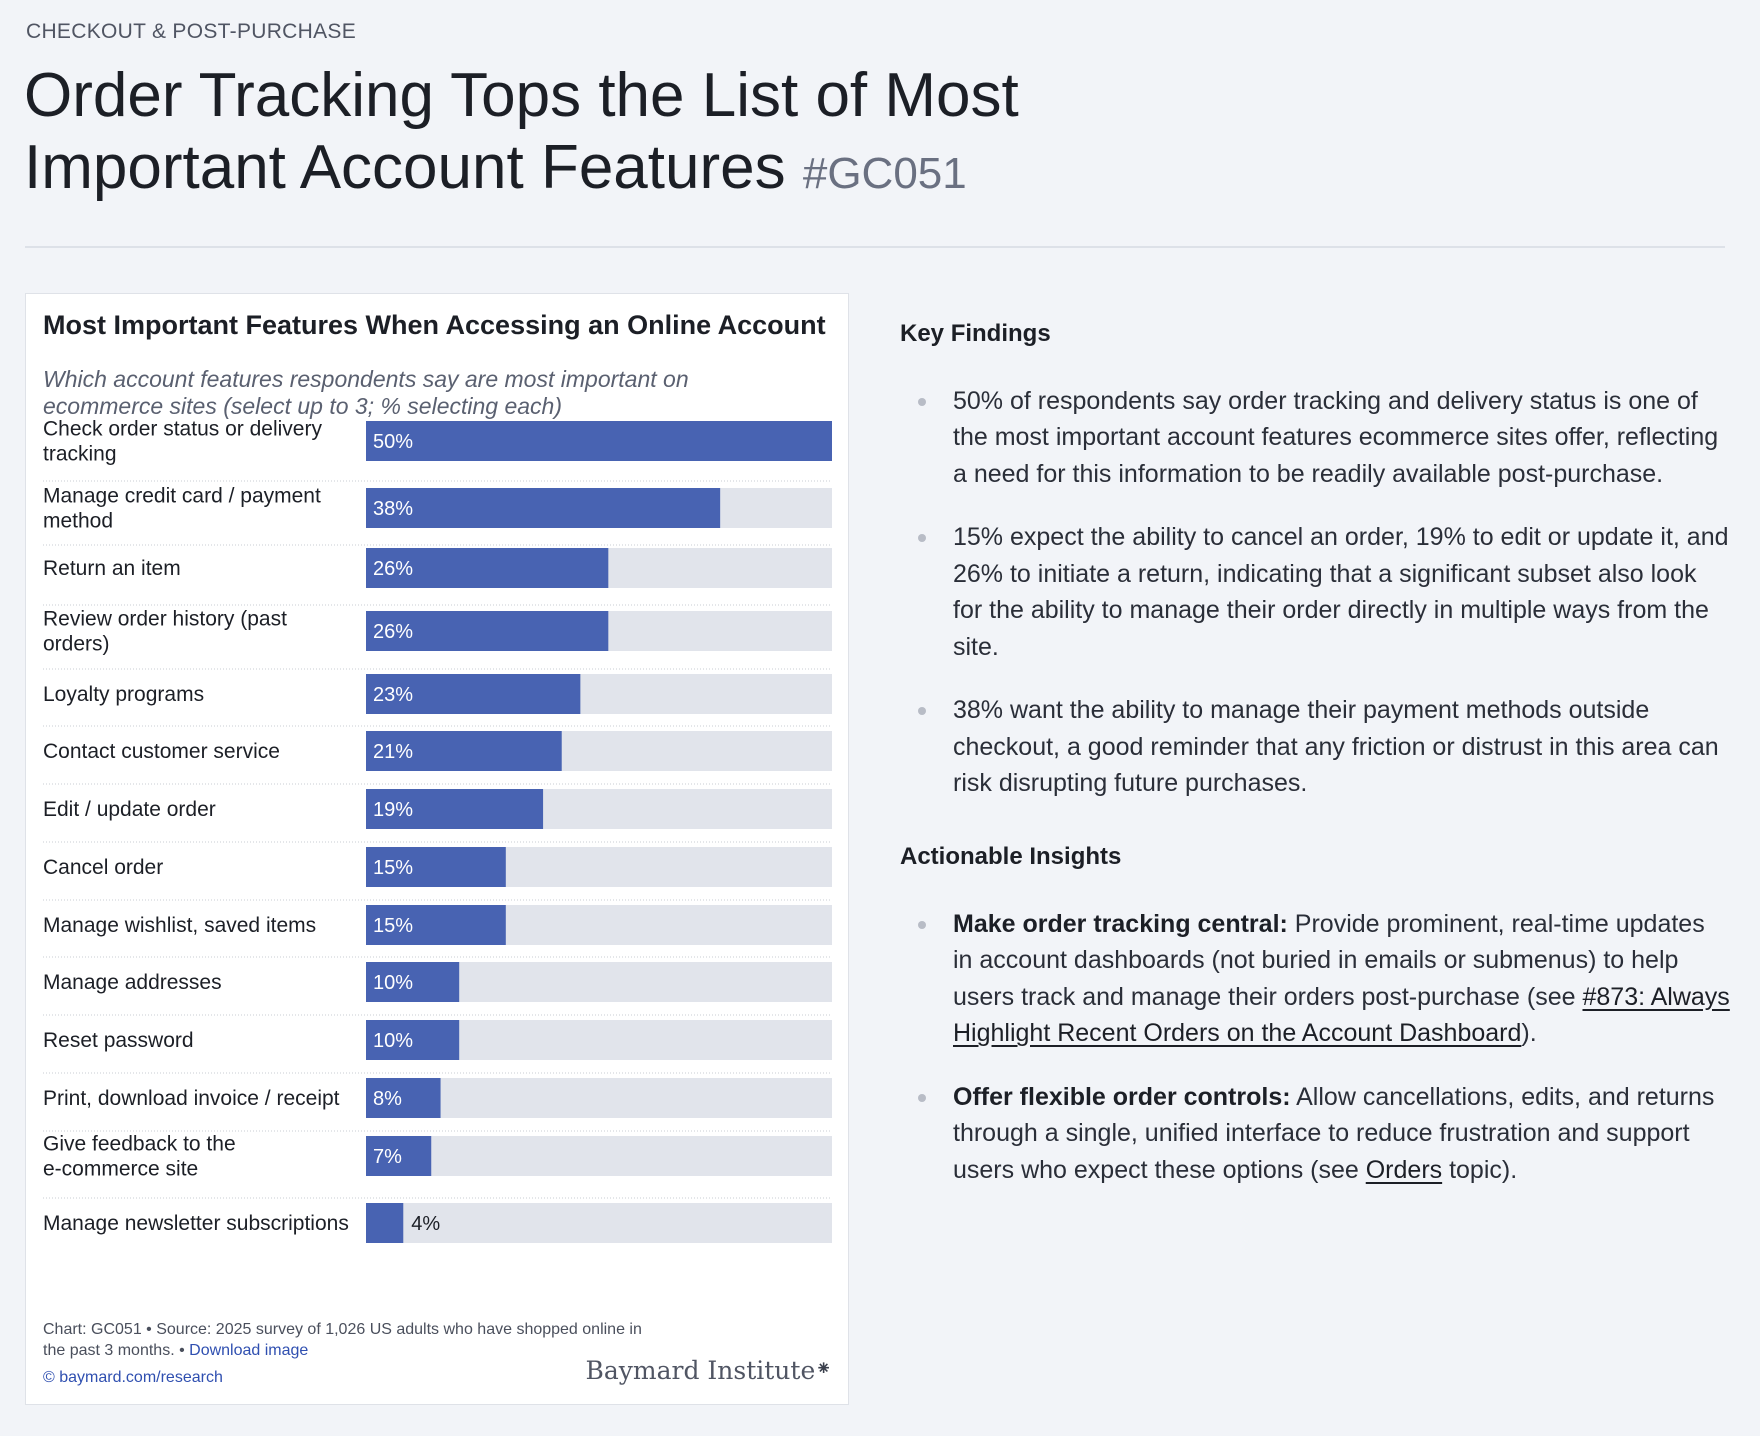  What do you see at coordinates (1122, 1096) in the screenshot?
I see `insight-bold: Offer flexible order controls:` at bounding box center [1122, 1096].